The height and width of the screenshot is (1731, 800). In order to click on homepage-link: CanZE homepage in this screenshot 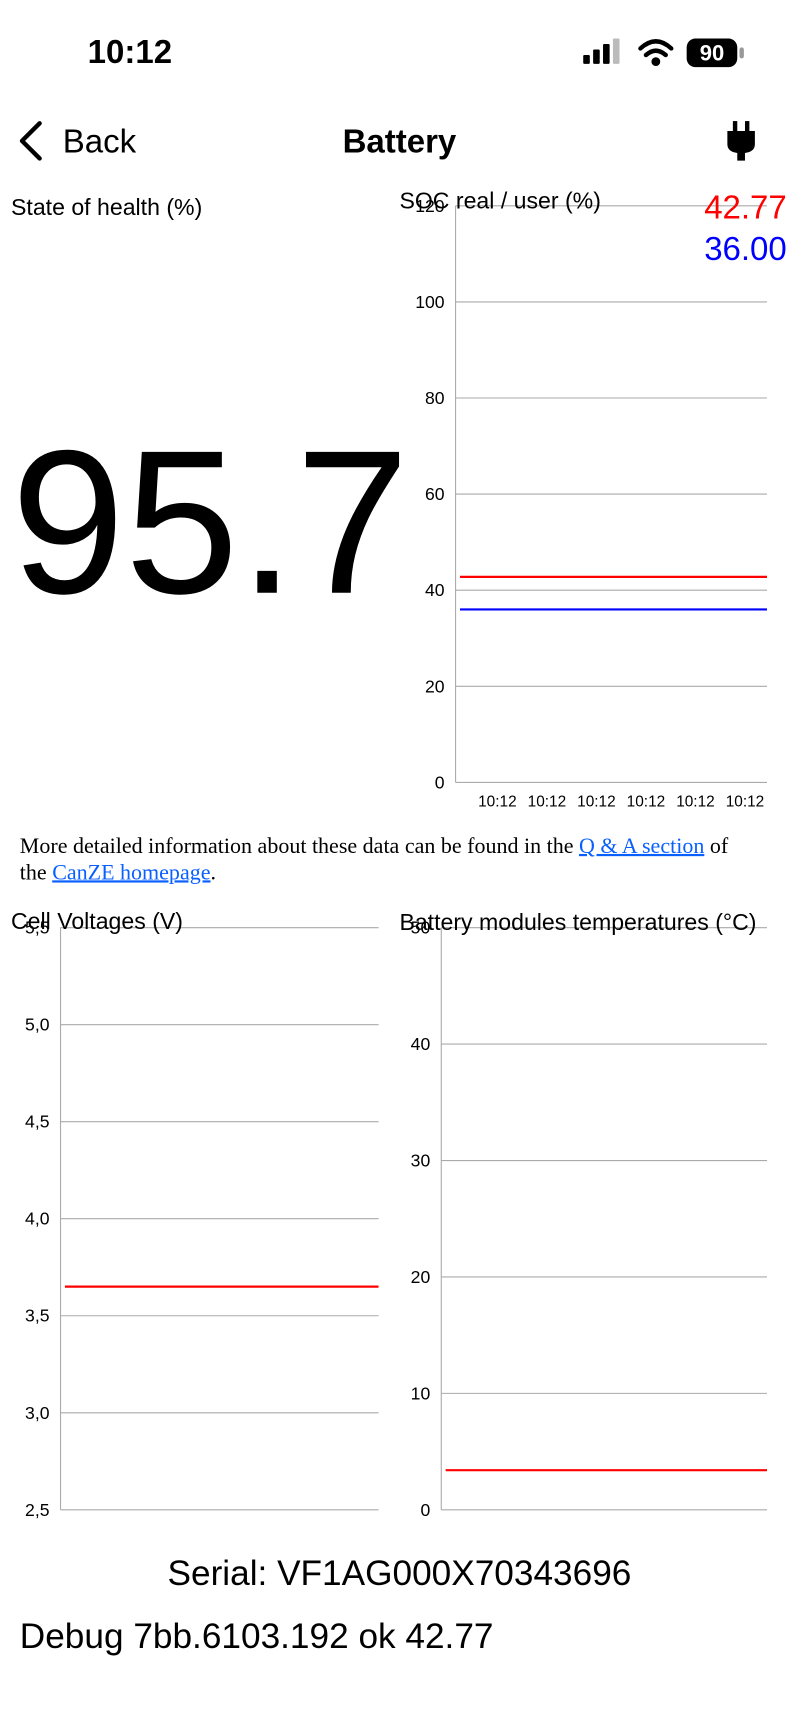, I will do `click(131, 872)`.